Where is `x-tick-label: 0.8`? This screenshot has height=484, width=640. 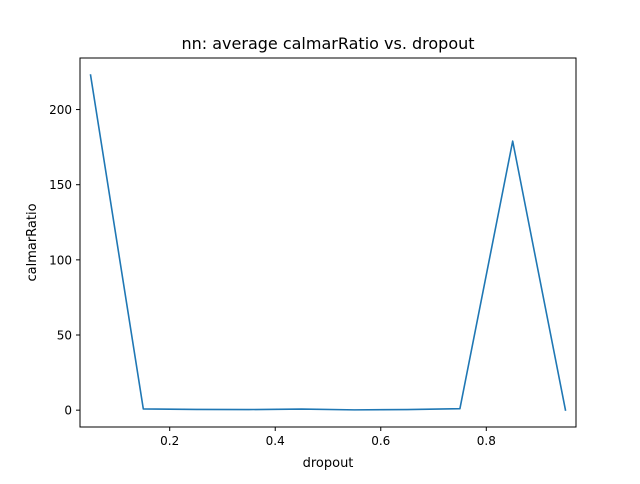 x-tick-label: 0.8 is located at coordinates (486, 441).